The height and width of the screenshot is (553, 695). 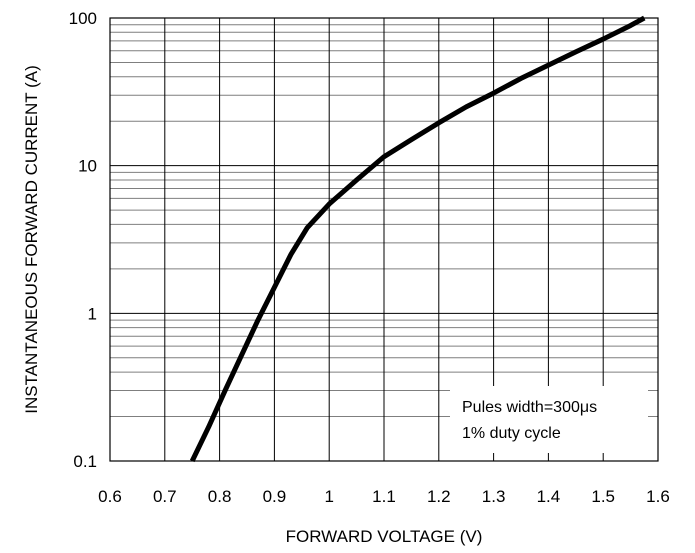 I want to click on pulse-note-rect, so click(x=549, y=419).